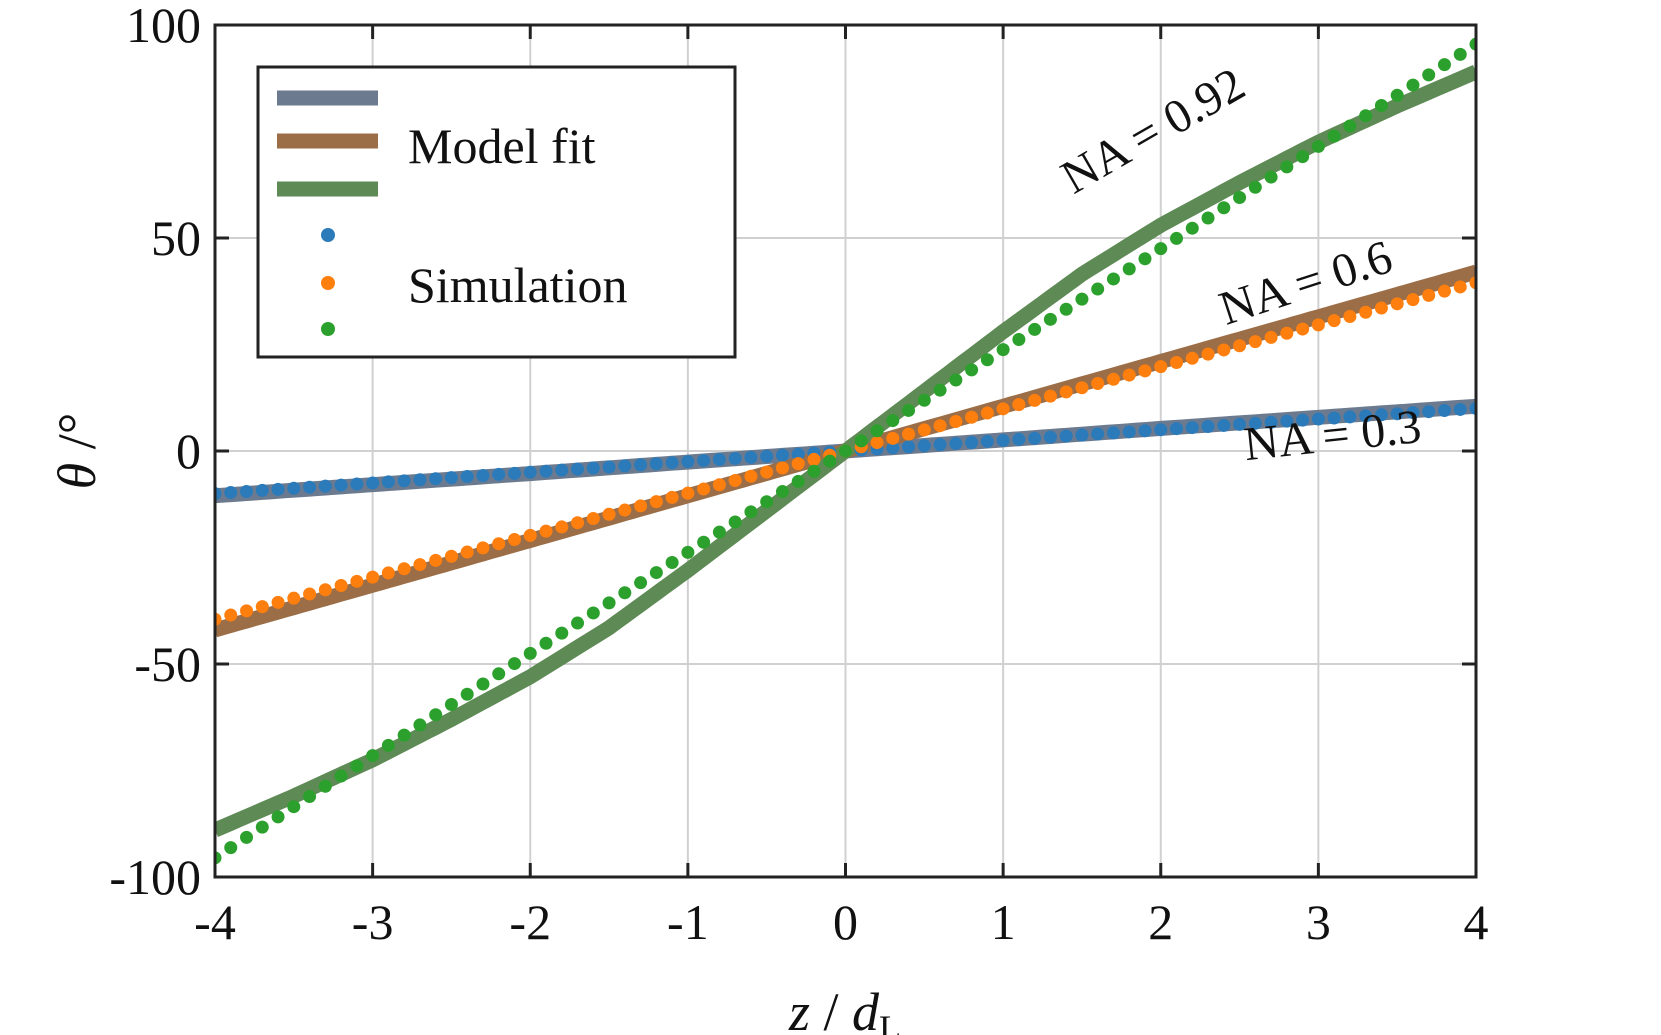 This screenshot has height=1035, width=1661. I want to click on x-axis-label: z / dL, so click(844, 1008).